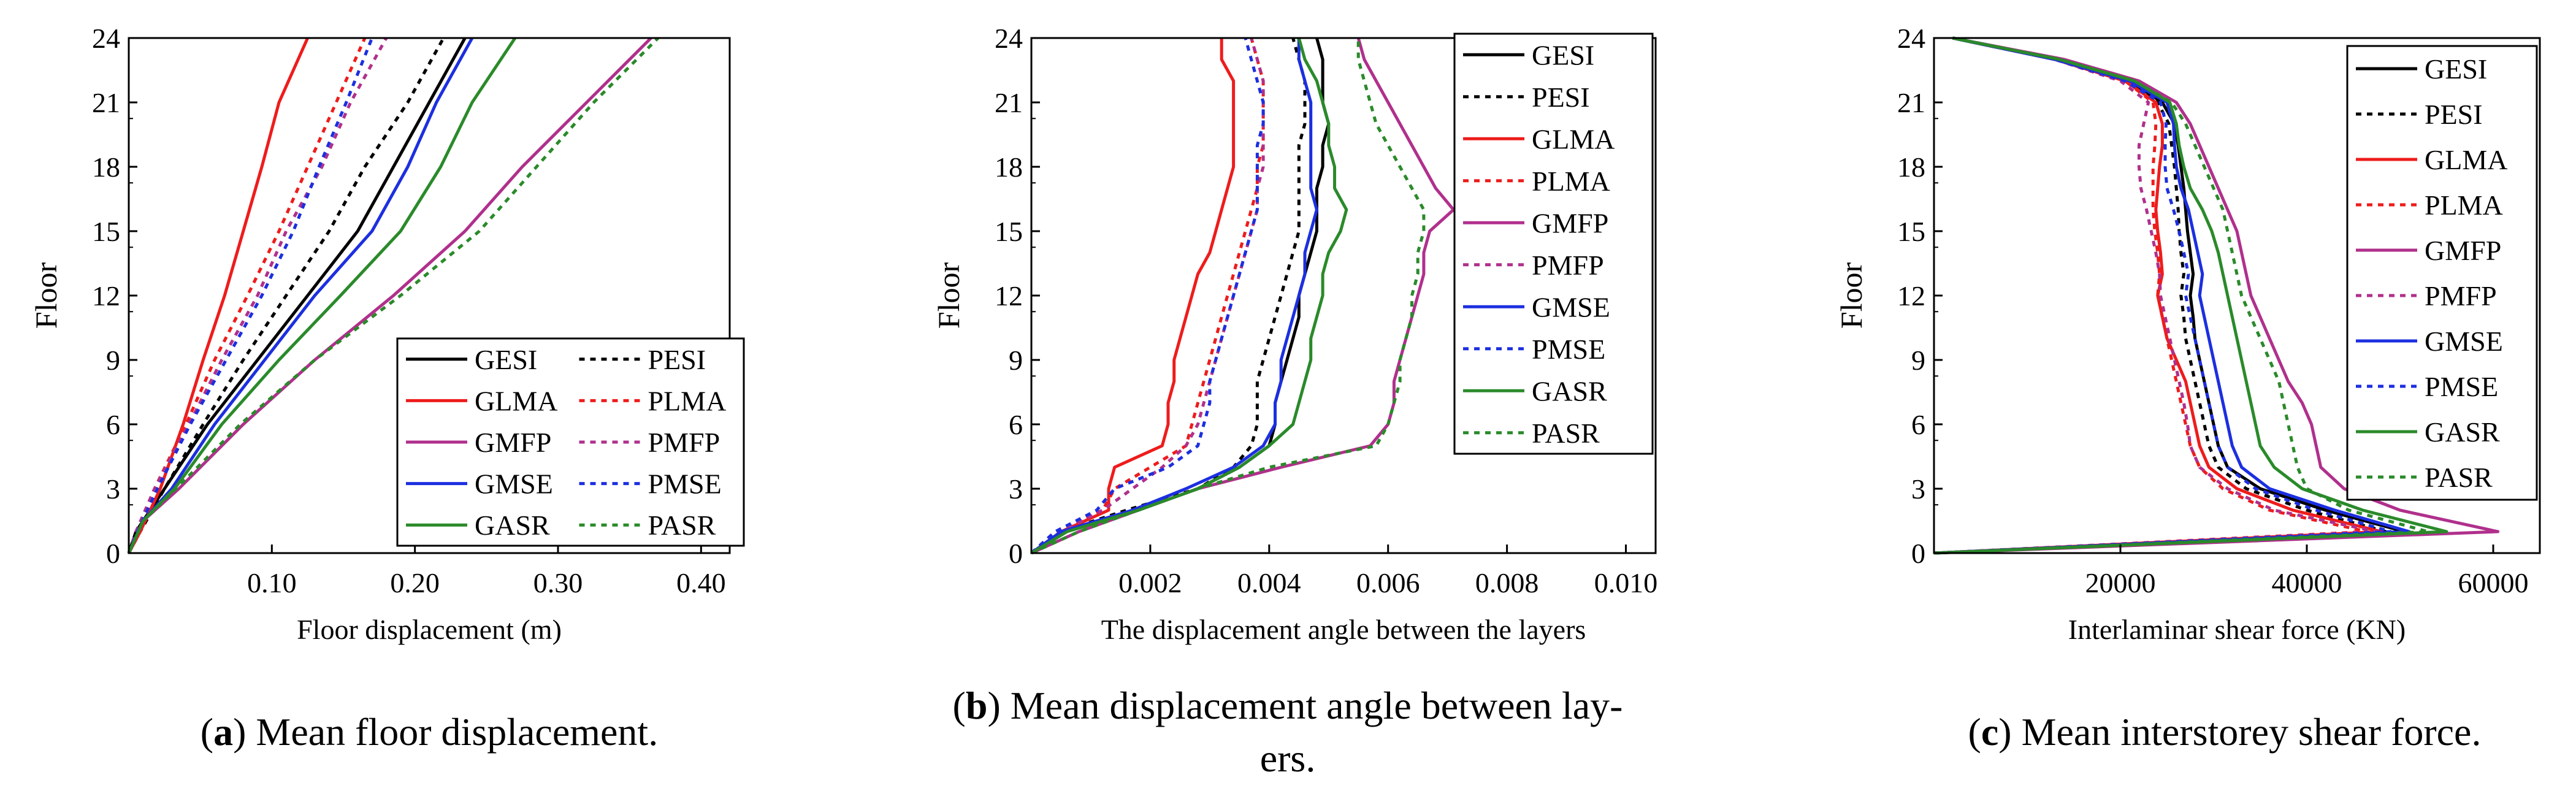 This screenshot has height=791, width=2576. Describe the element at coordinates (113, 489) in the screenshot. I see `y-tick-label: 3` at that location.